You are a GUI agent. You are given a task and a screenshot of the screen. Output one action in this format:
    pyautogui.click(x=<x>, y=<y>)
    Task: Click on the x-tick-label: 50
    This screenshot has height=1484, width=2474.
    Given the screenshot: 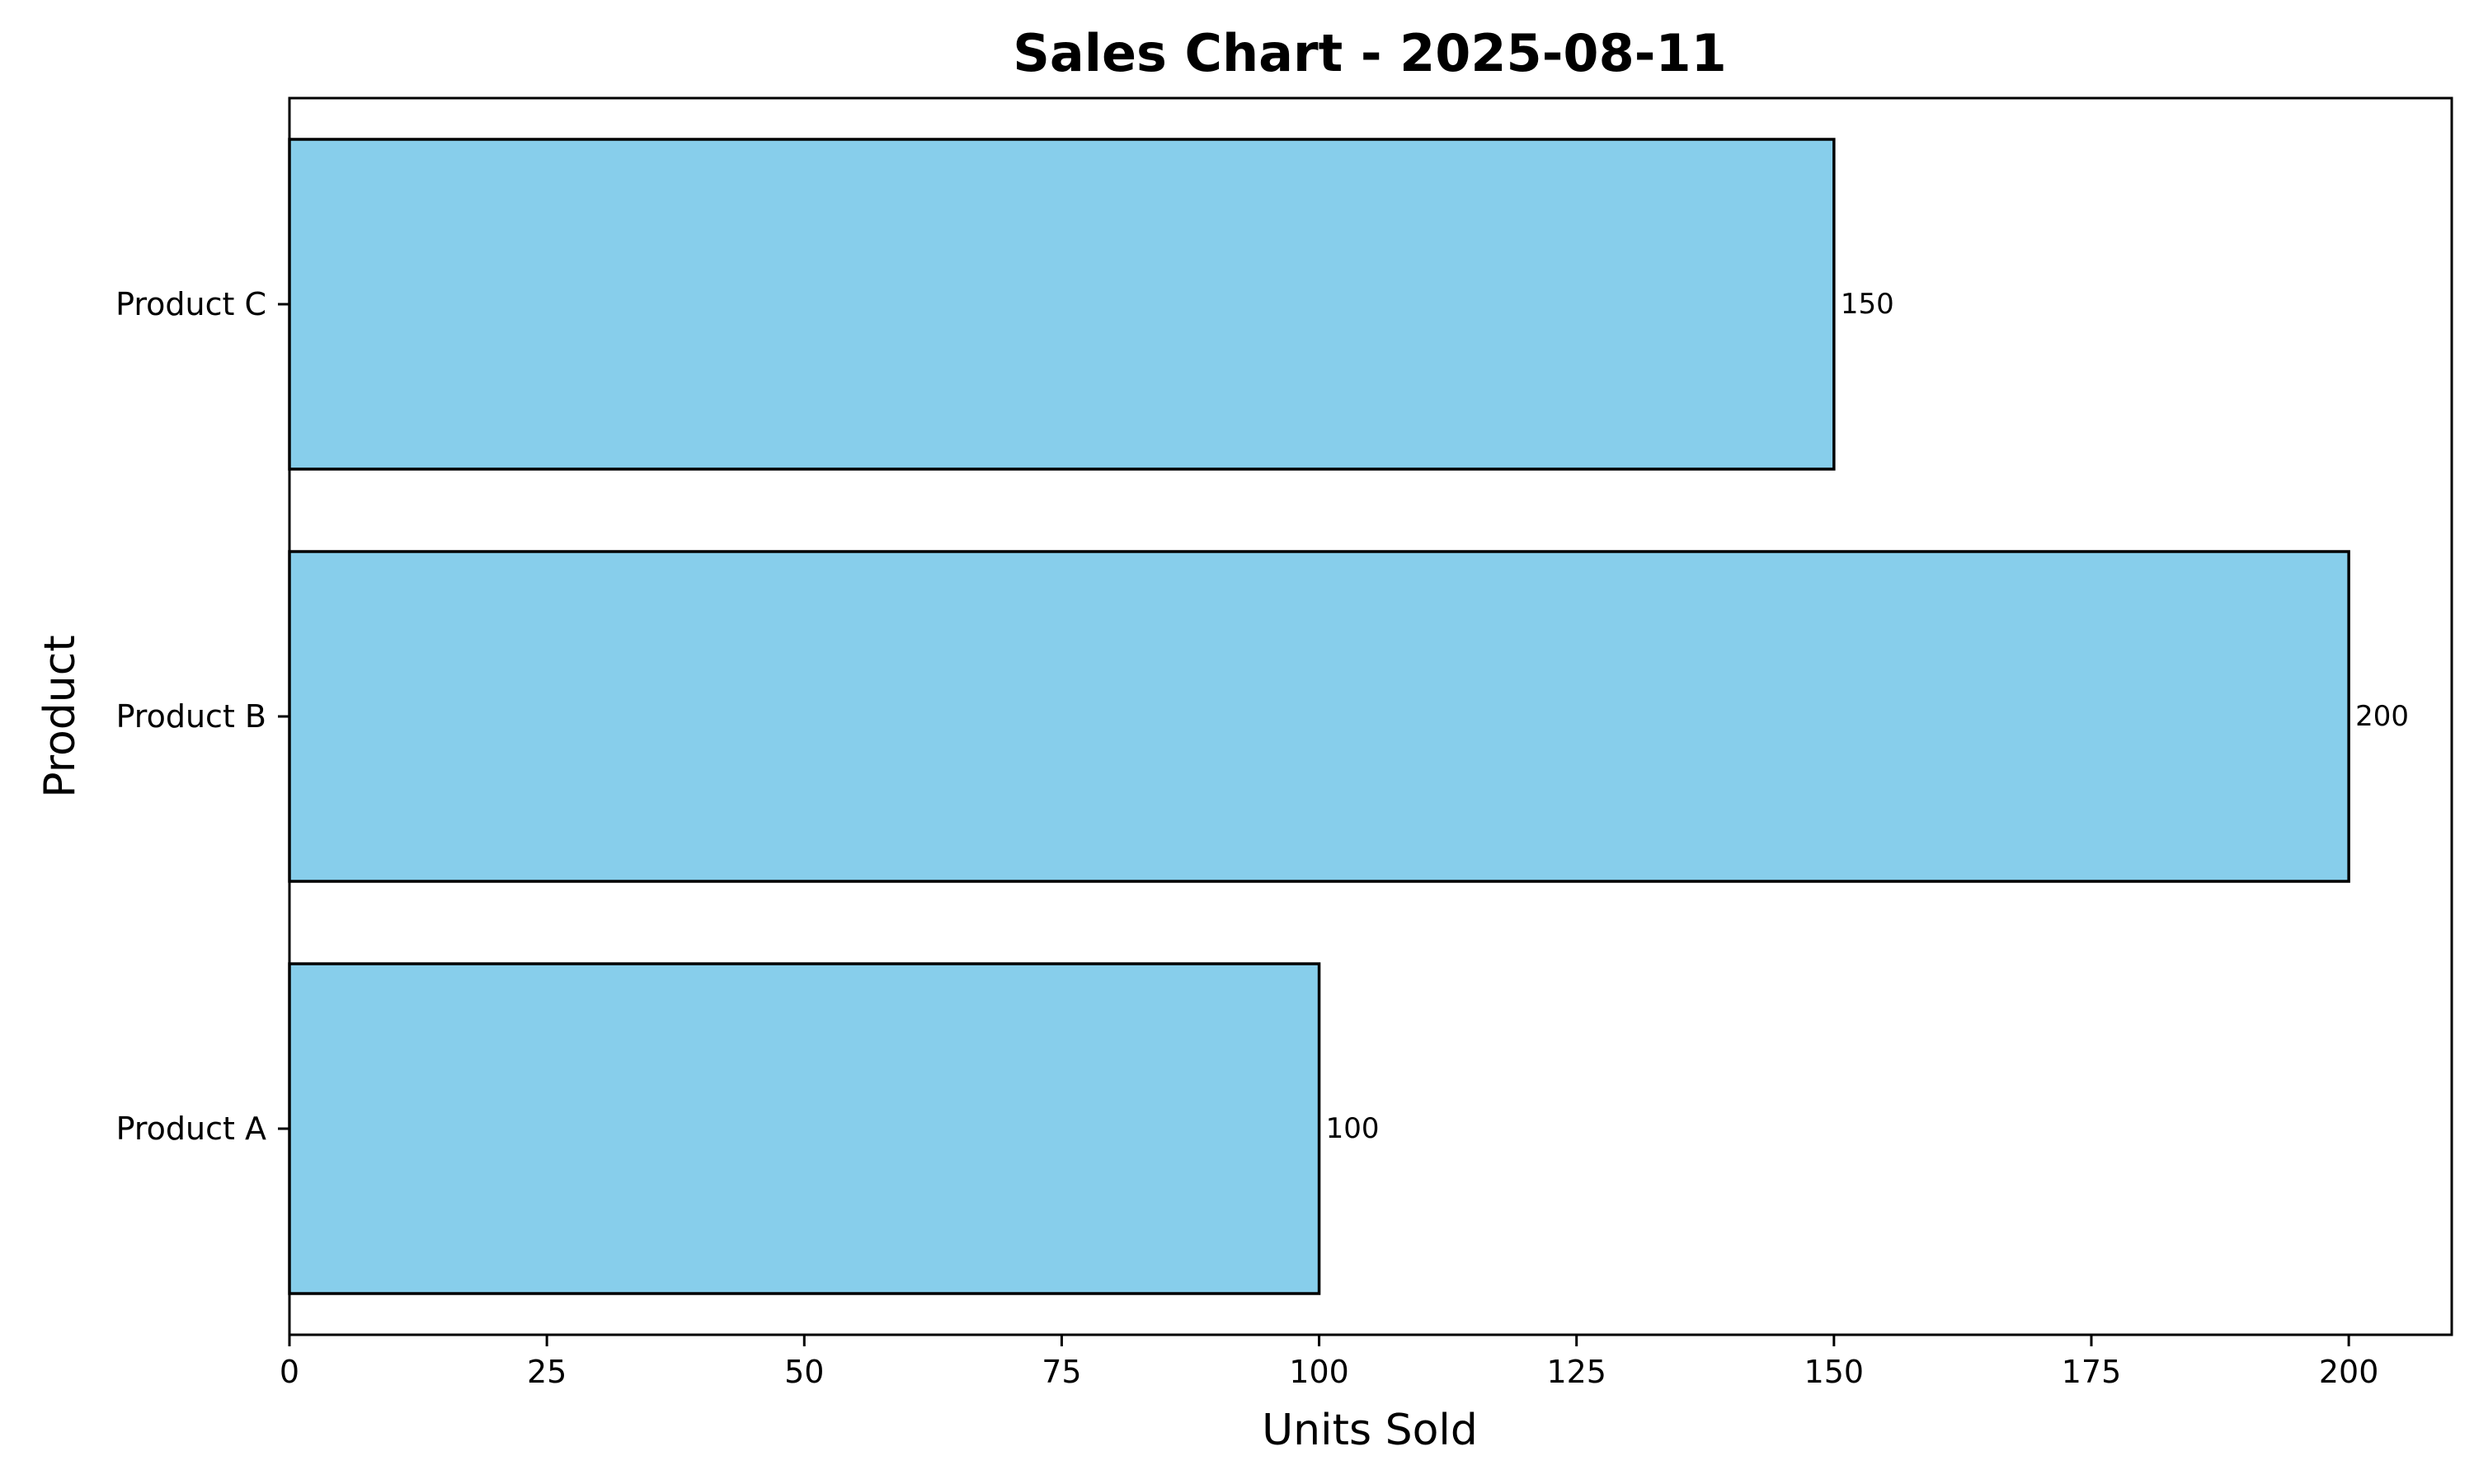 What is the action you would take?
    pyautogui.click(x=804, y=1372)
    